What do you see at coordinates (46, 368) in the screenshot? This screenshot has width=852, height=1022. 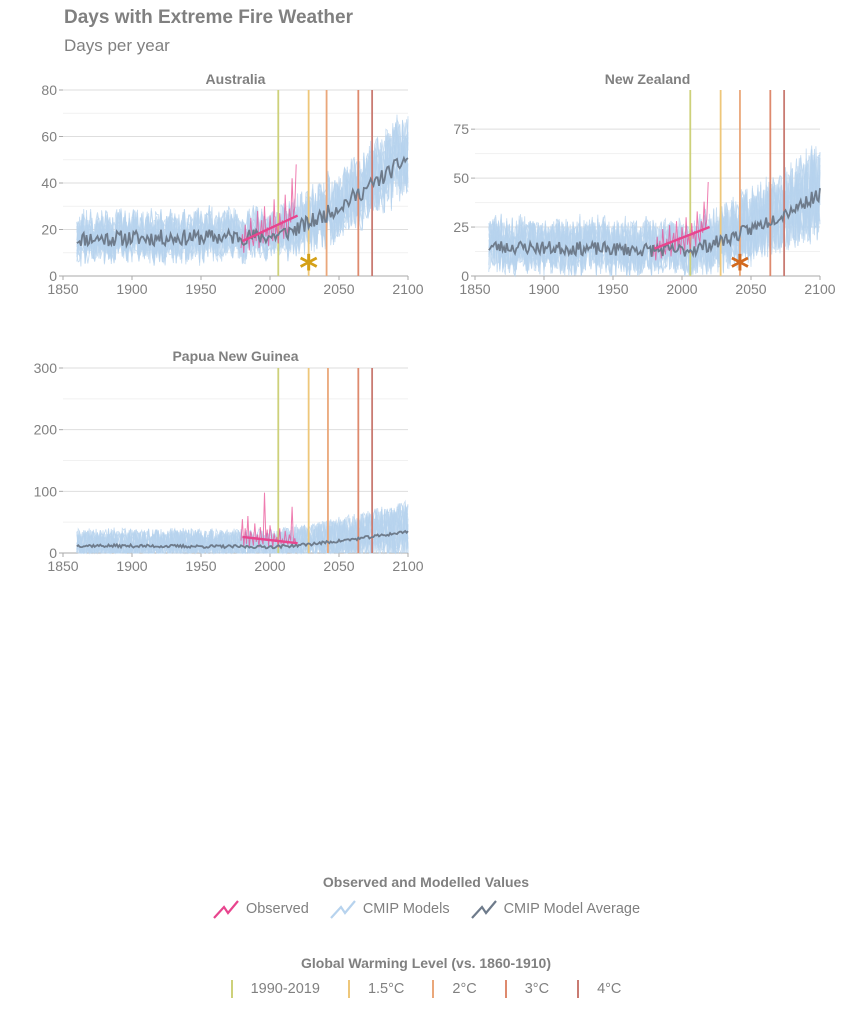 I see `y-tick-label: 300` at bounding box center [46, 368].